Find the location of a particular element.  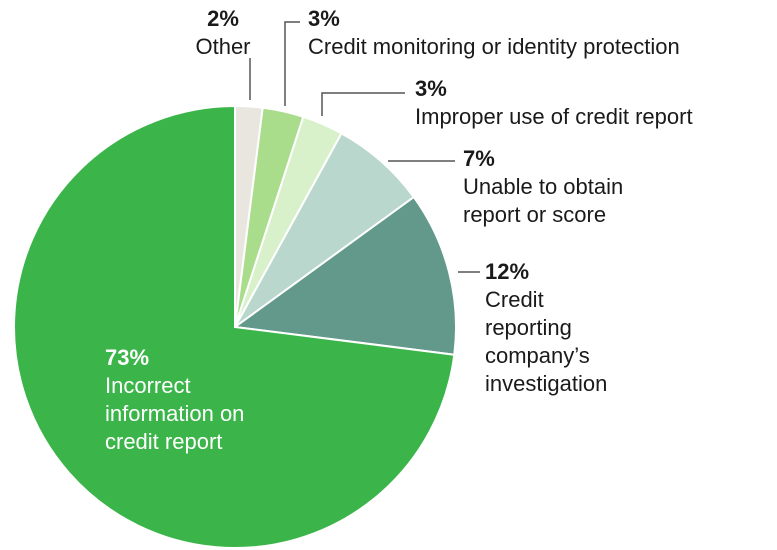

value-label: 7% is located at coordinates (479, 158).